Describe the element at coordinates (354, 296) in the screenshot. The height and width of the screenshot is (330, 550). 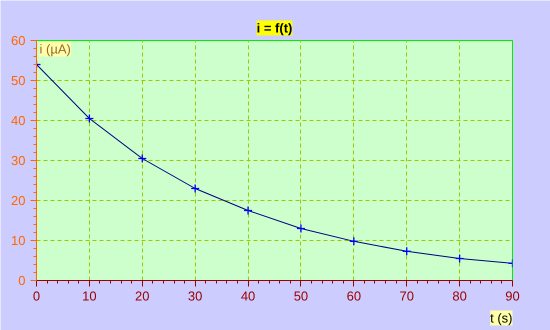
I see `x-tick-label: 60` at that location.